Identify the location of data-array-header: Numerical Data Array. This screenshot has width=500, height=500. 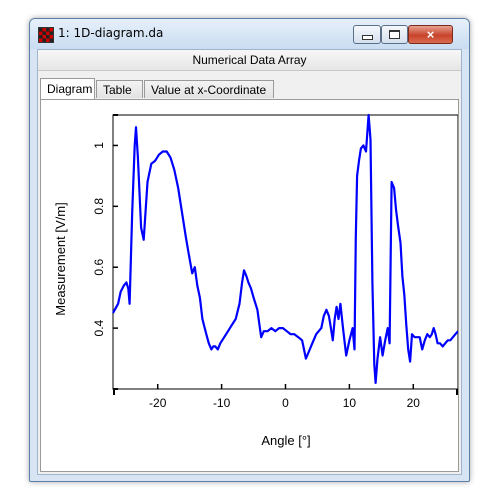
(249, 60).